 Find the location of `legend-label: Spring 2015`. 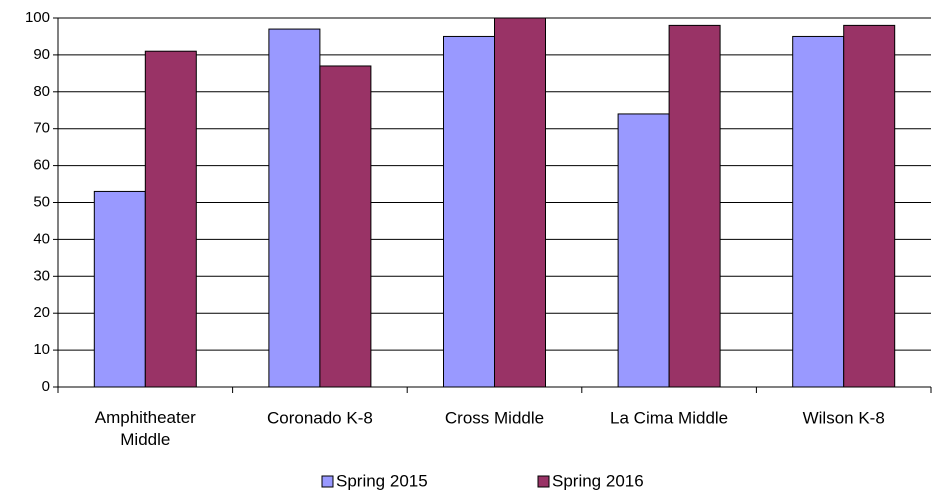

legend-label: Spring 2015 is located at coordinates (382, 480).